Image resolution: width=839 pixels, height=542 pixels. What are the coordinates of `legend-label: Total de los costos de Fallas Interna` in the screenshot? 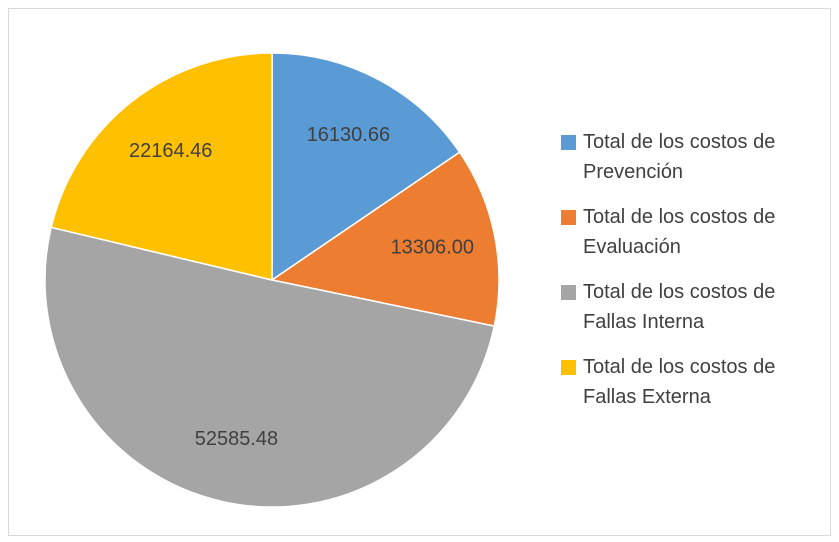 It's located at (679, 307).